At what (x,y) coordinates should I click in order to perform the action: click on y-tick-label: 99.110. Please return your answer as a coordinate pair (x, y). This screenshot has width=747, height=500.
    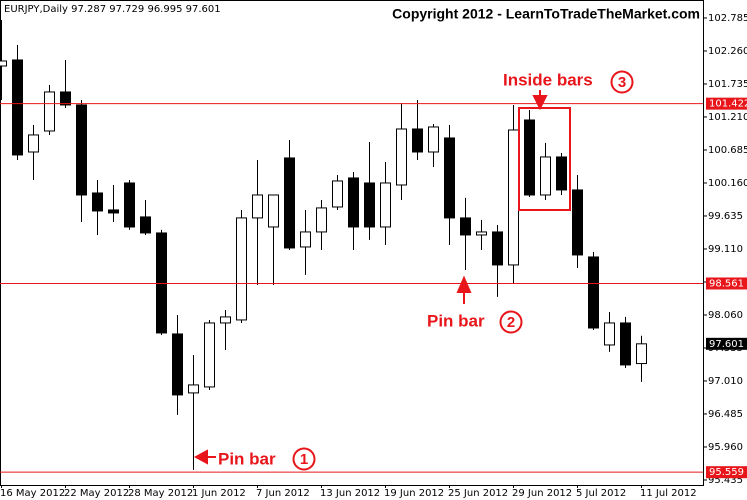
    Looking at the image, I should click on (725, 249).